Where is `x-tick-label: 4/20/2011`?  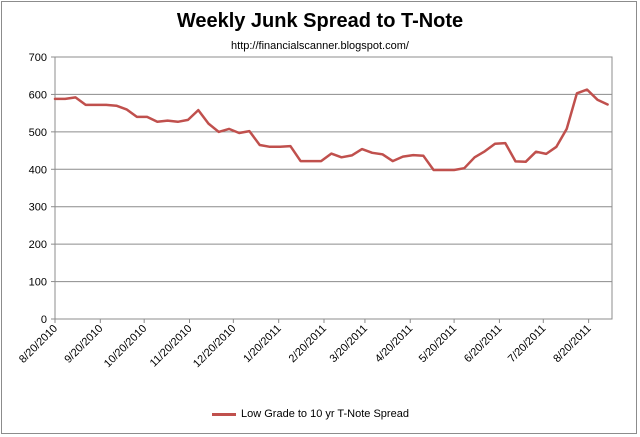 x-tick-label: 4/20/2011 is located at coordinates (394, 344).